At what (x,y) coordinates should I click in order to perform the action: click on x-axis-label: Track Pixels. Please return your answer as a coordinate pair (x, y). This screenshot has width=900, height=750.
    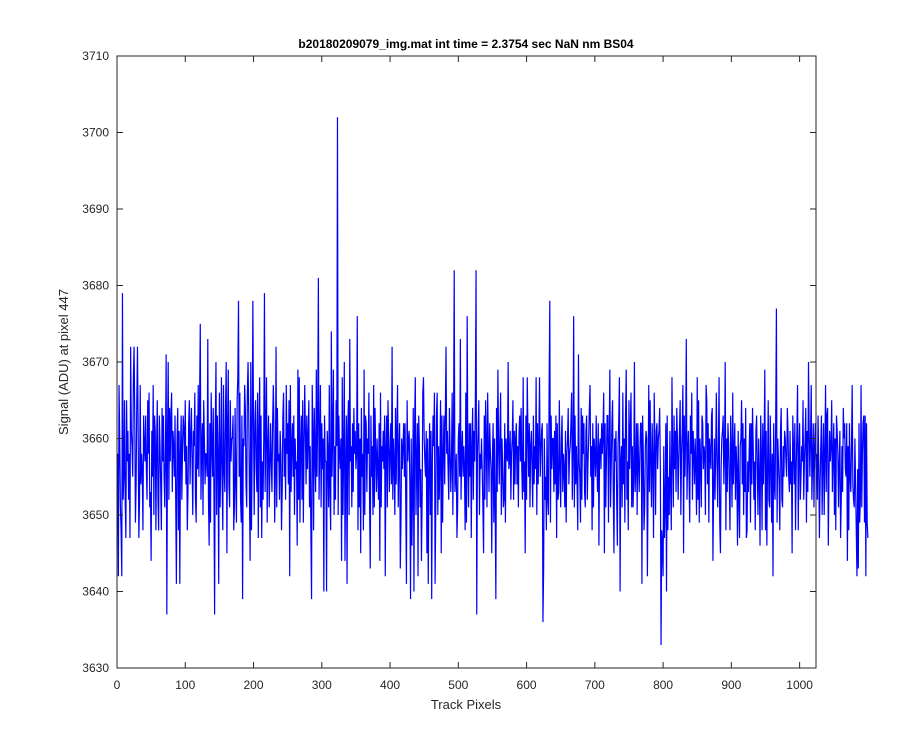
    Looking at the image, I should click on (466, 704).